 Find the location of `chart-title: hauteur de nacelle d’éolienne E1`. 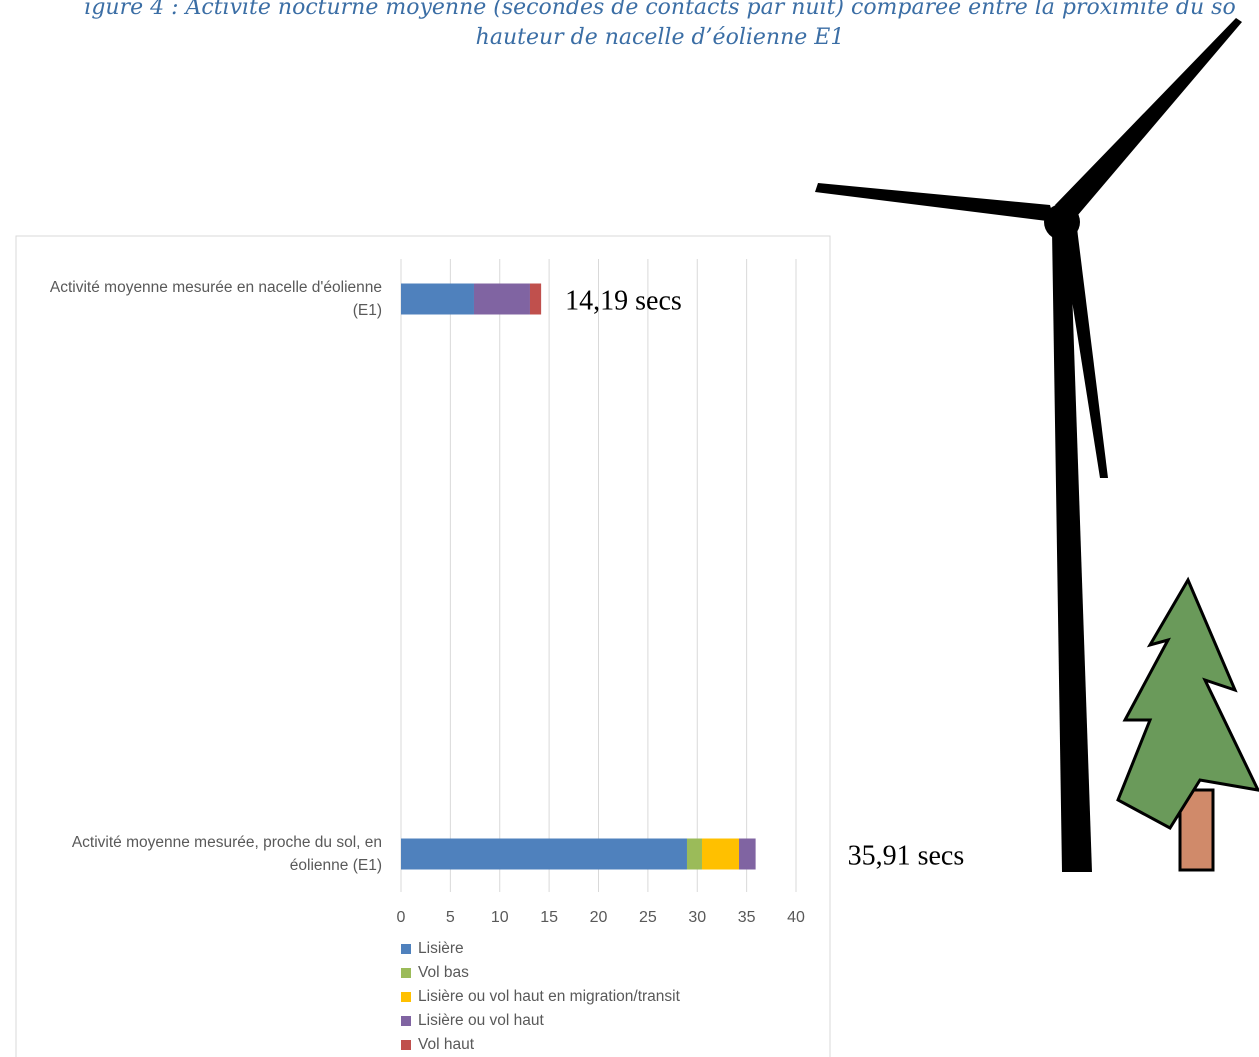

chart-title: hauteur de nacelle d’éolienne E1 is located at coordinates (660, 37).